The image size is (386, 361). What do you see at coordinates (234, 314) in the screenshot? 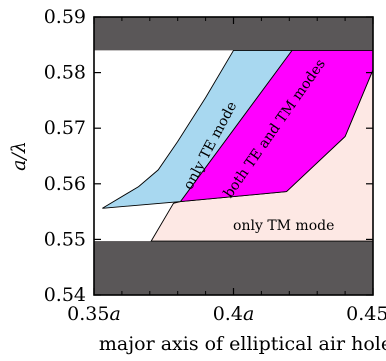
I see `x-tick-label: 0.4a` at bounding box center [234, 314].